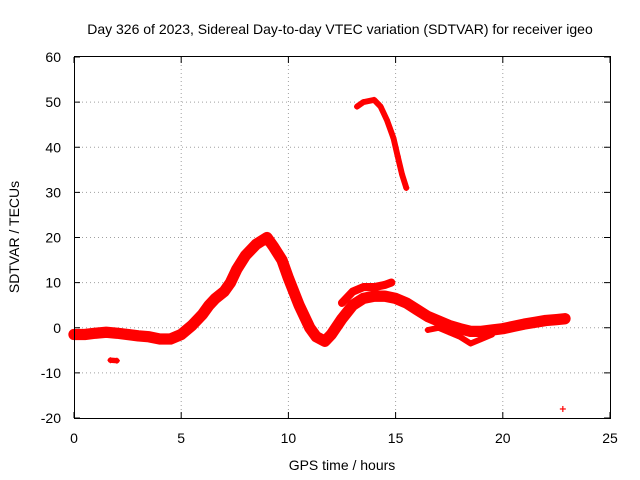 This screenshot has width=640, height=480. What do you see at coordinates (53, 192) in the screenshot?
I see `y-tick-label: 30` at bounding box center [53, 192].